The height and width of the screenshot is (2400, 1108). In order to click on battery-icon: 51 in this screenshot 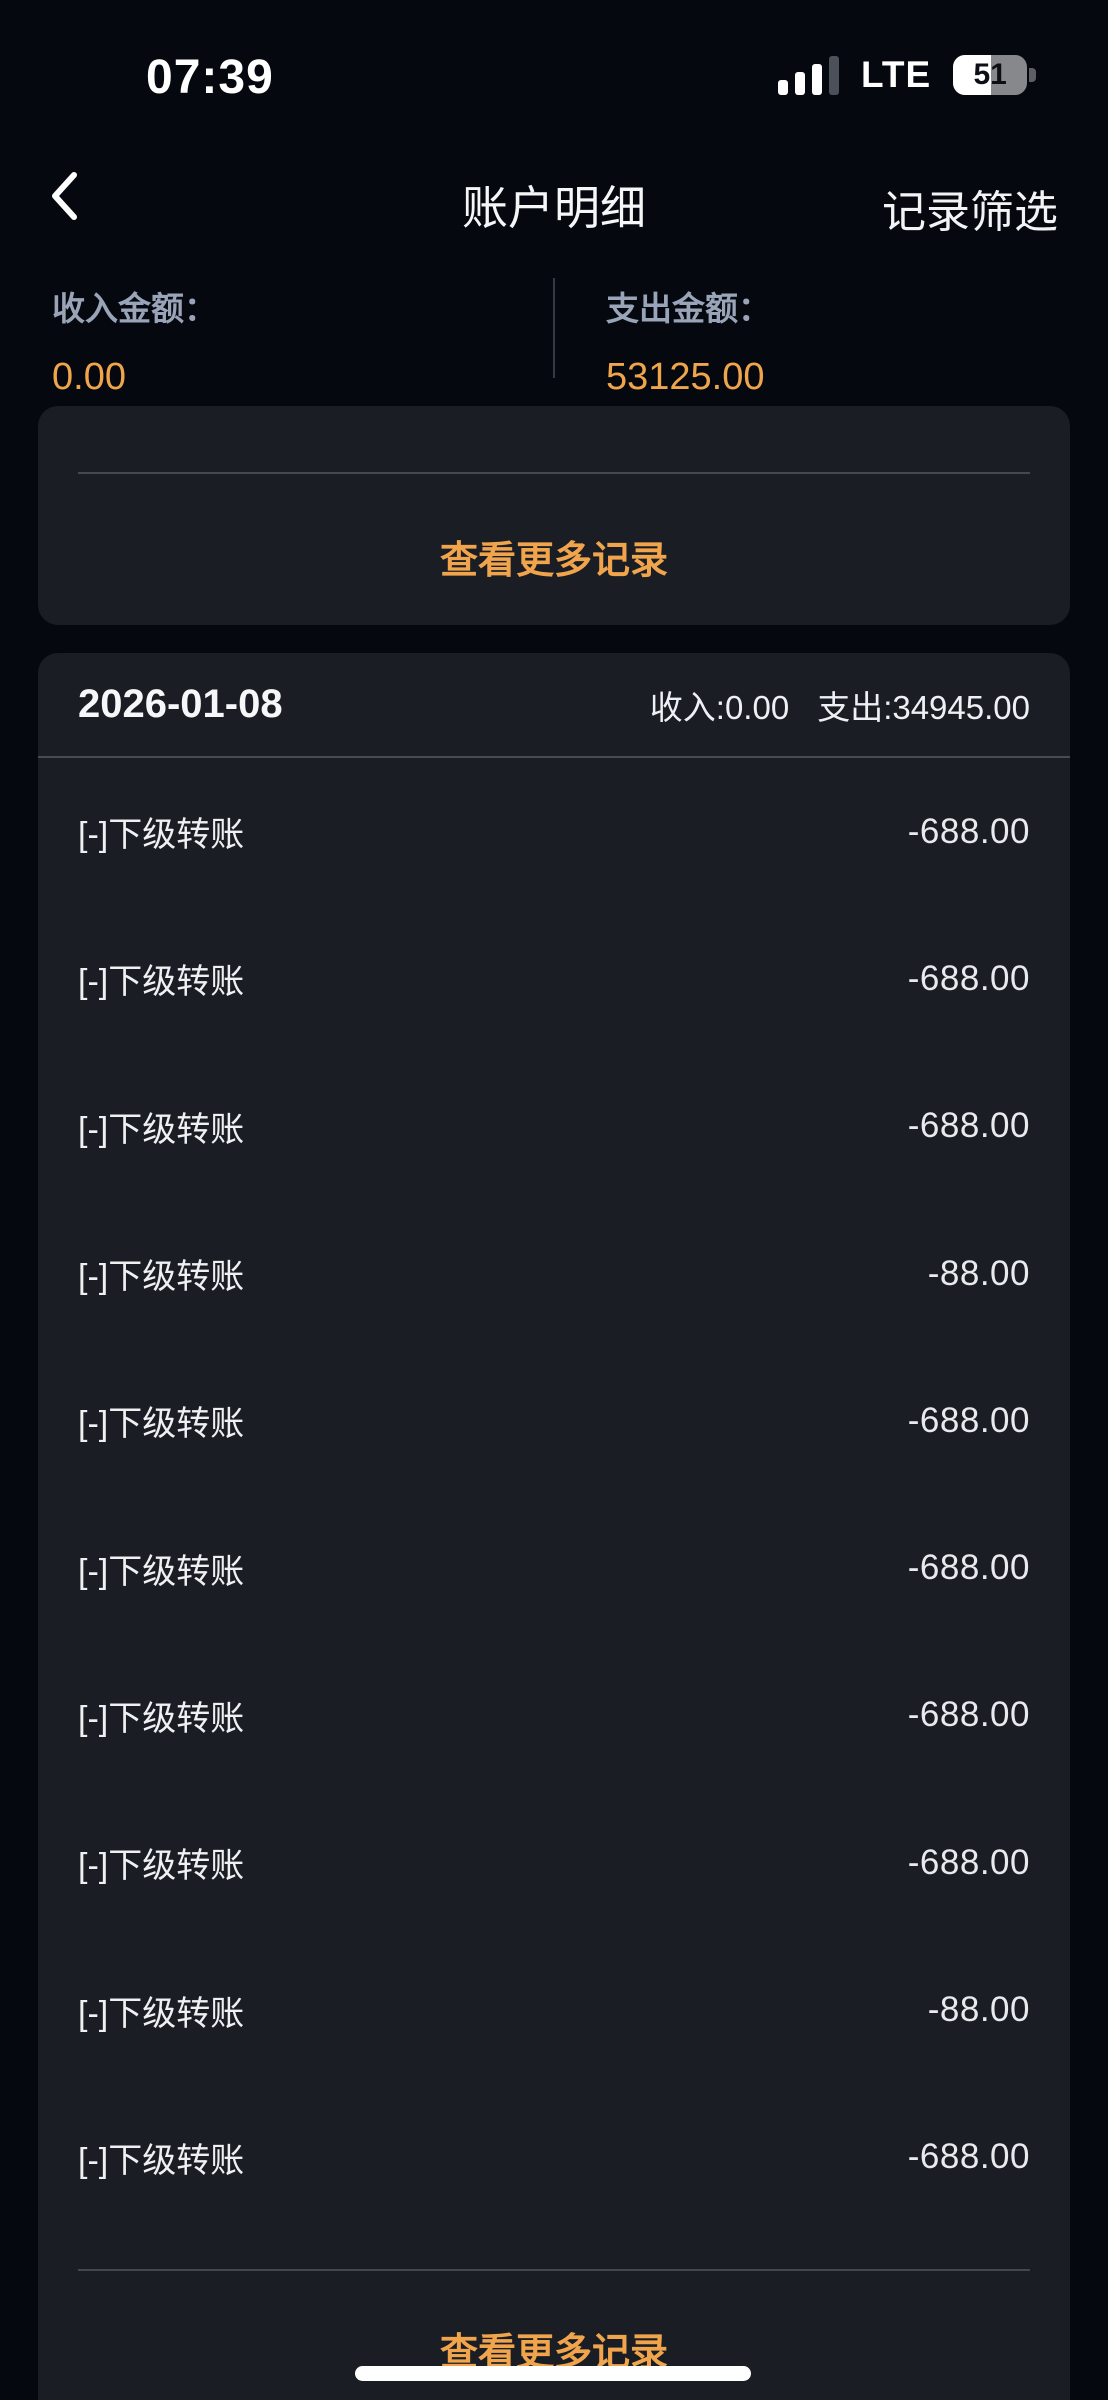, I will do `click(995, 75)`.